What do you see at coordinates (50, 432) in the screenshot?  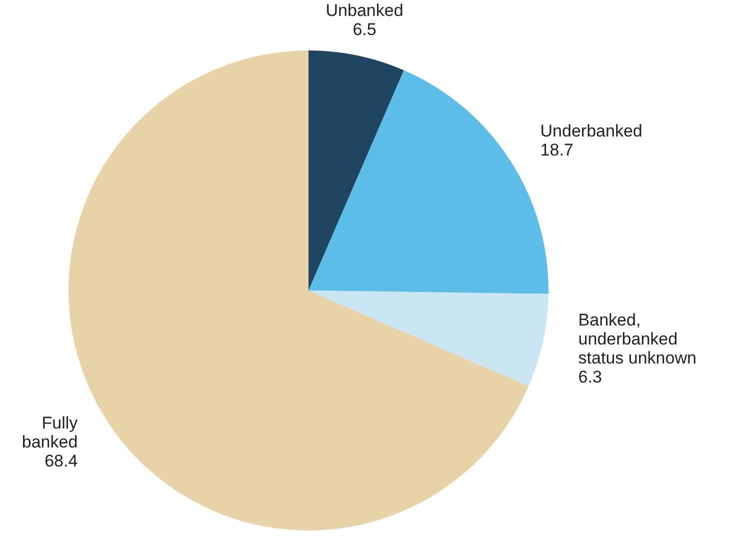 I see `slice-label: Fully banked` at bounding box center [50, 432].